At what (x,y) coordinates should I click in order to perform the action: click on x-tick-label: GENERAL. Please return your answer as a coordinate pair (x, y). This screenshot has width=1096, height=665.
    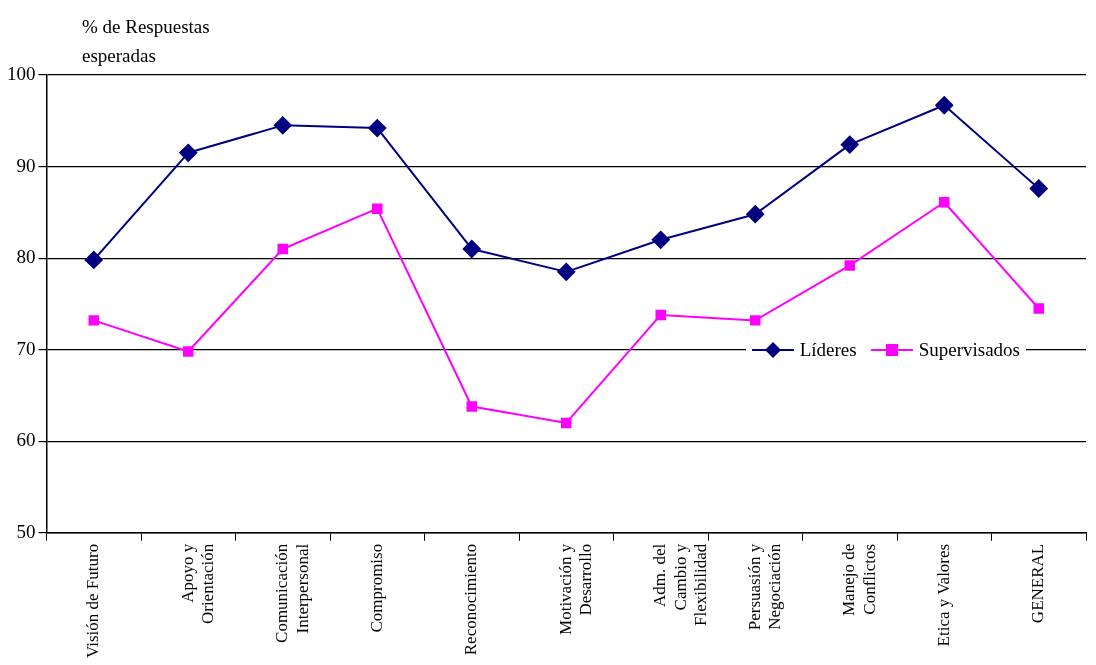
    Looking at the image, I should click on (1038, 583).